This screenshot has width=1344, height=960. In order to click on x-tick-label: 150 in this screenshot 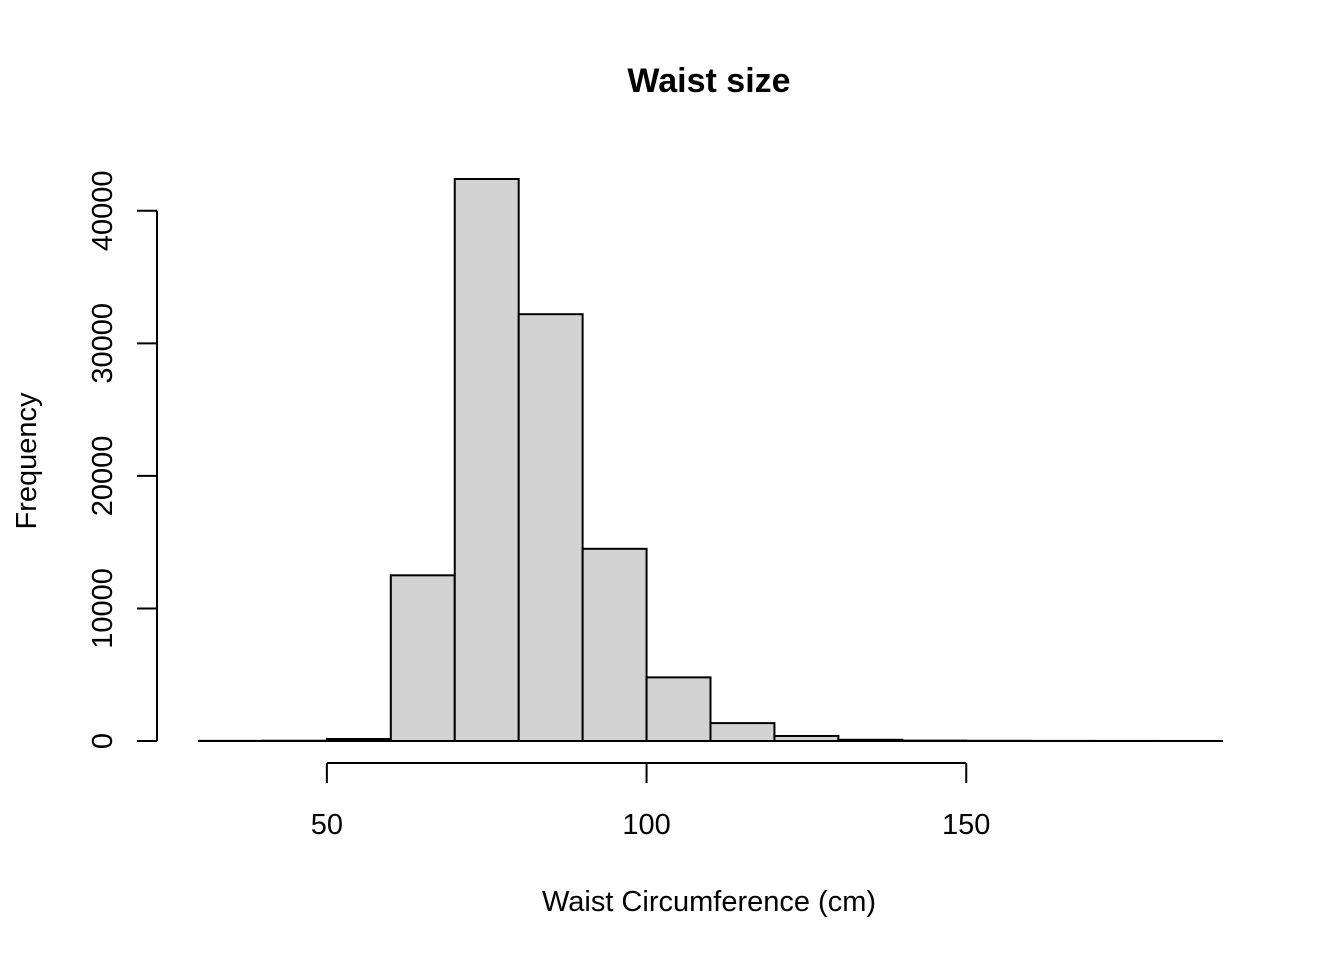, I will do `click(966, 825)`.